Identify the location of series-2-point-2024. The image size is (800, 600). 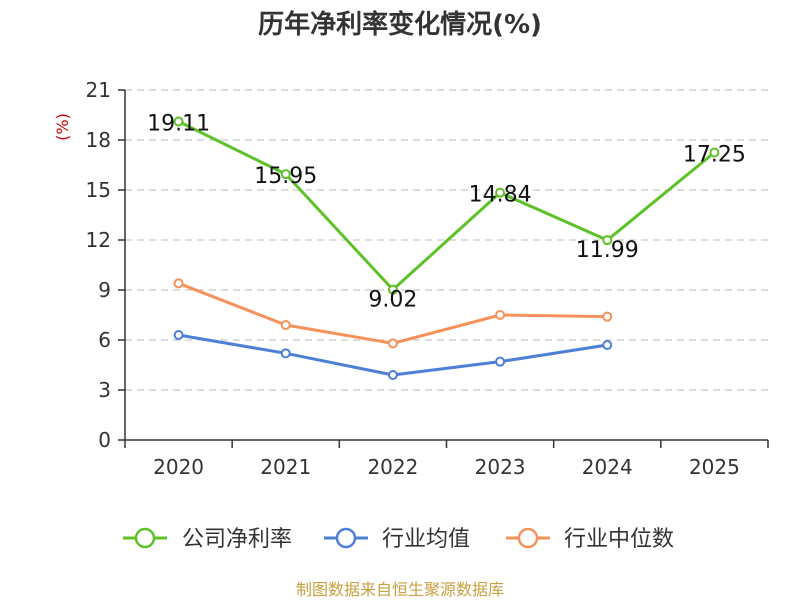
(607, 316).